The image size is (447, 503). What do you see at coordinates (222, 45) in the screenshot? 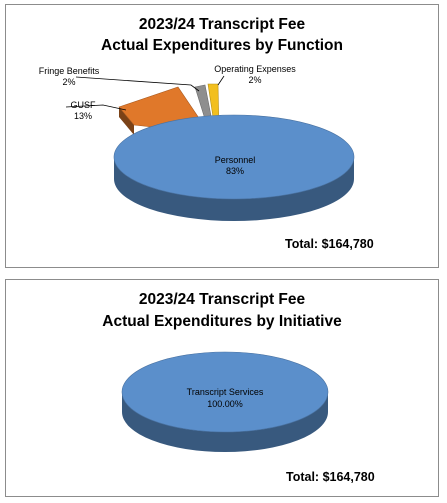
I see `chart1-title-line2: Actual Expenditures by Function` at bounding box center [222, 45].